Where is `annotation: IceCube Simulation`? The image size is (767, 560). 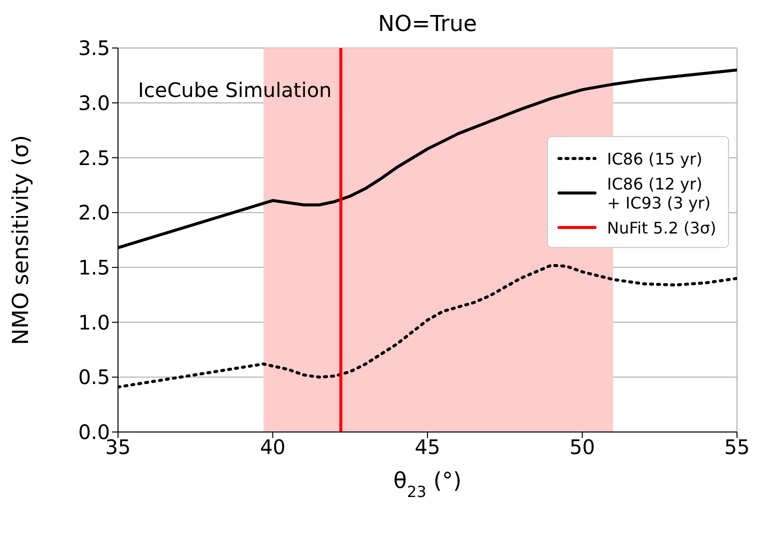 annotation: IceCube Simulation is located at coordinates (235, 90).